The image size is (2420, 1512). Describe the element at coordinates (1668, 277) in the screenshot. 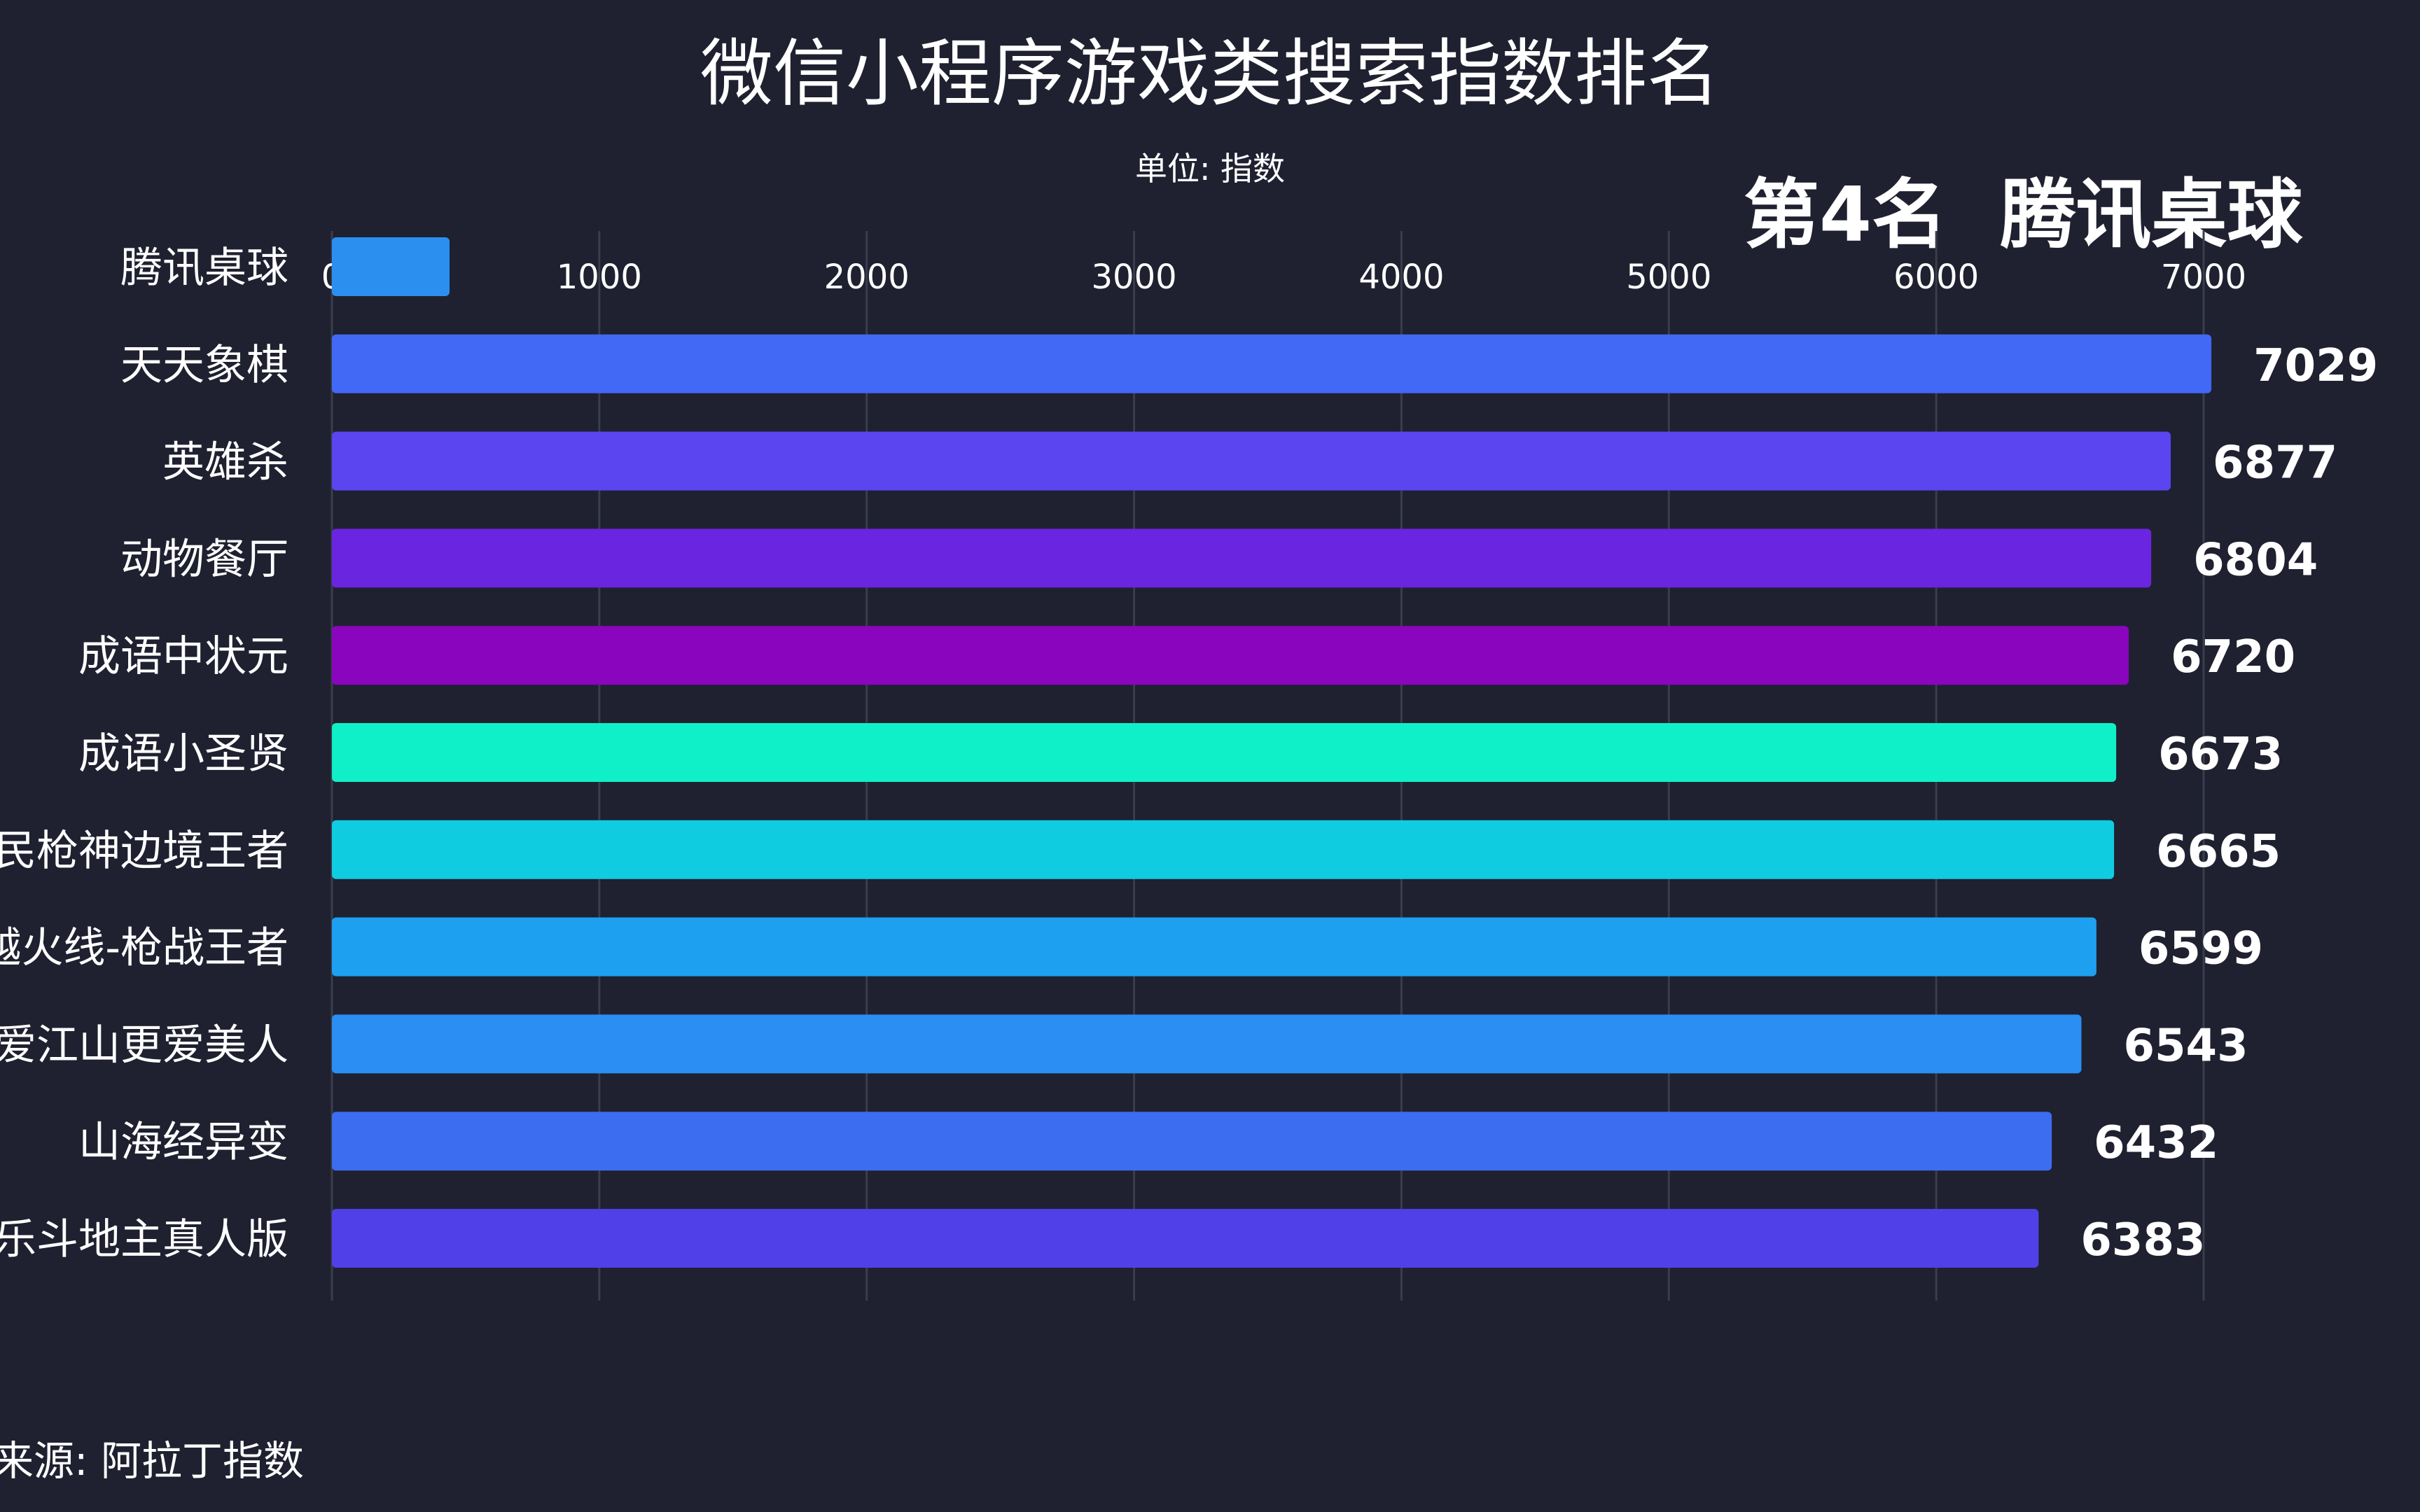

I see `x-tick-label: 5000` at that location.